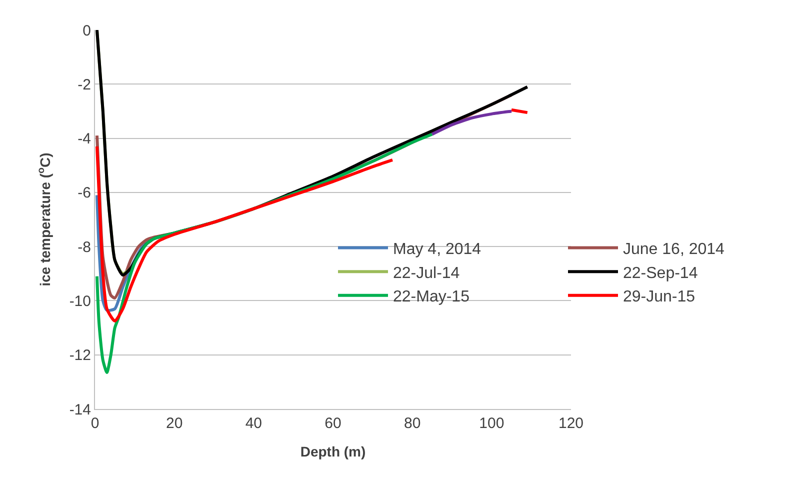 The height and width of the screenshot is (479, 805). What do you see at coordinates (437, 249) in the screenshot?
I see `legend-label: May 4, 2014` at bounding box center [437, 249].